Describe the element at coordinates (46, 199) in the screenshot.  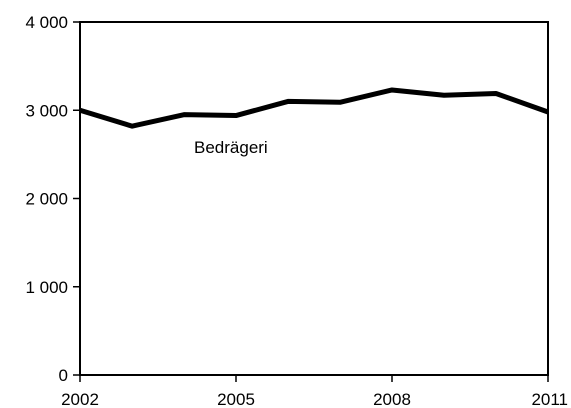
I see `y-tick-label: 2 000` at that location.